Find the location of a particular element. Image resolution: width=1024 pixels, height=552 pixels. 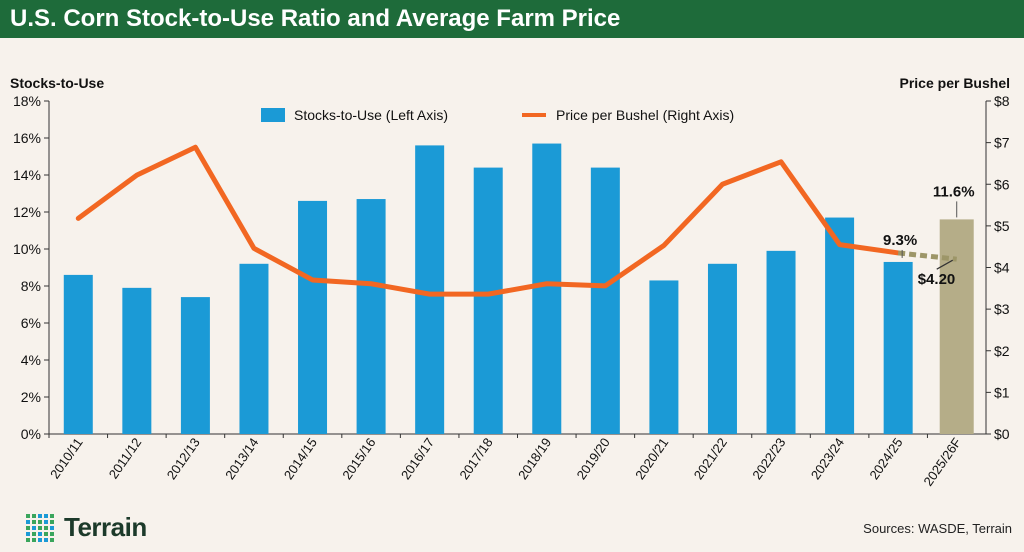

annotation-2024-25-stocks: 9.3% is located at coordinates (900, 240).